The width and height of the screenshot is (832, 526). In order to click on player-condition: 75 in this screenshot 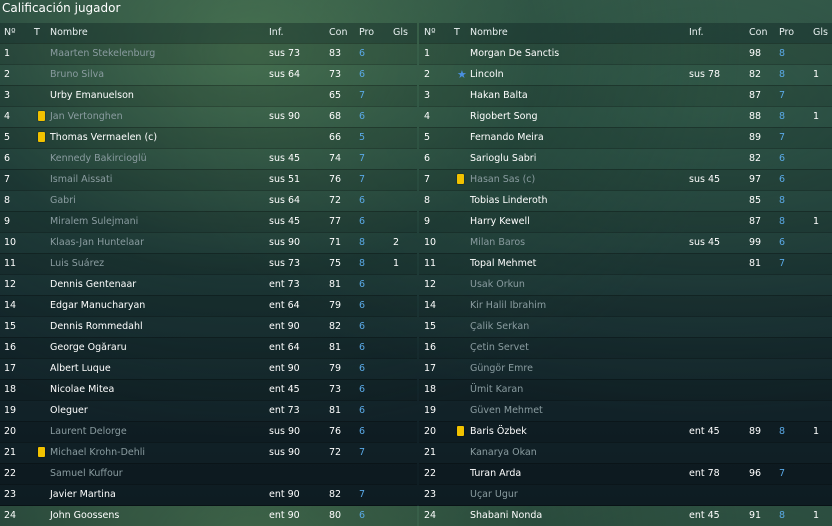, I will do `click(335, 263)`.